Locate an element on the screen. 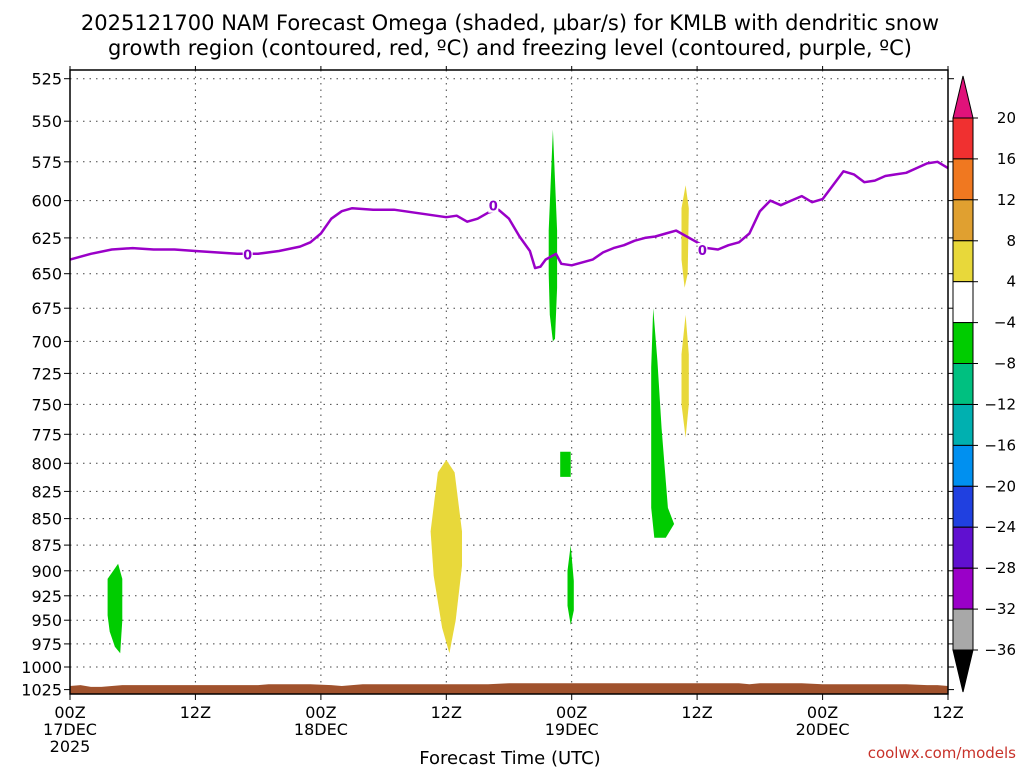 This screenshot has height=768, width=1024. y-tick-label: 825 is located at coordinates (46, 491).